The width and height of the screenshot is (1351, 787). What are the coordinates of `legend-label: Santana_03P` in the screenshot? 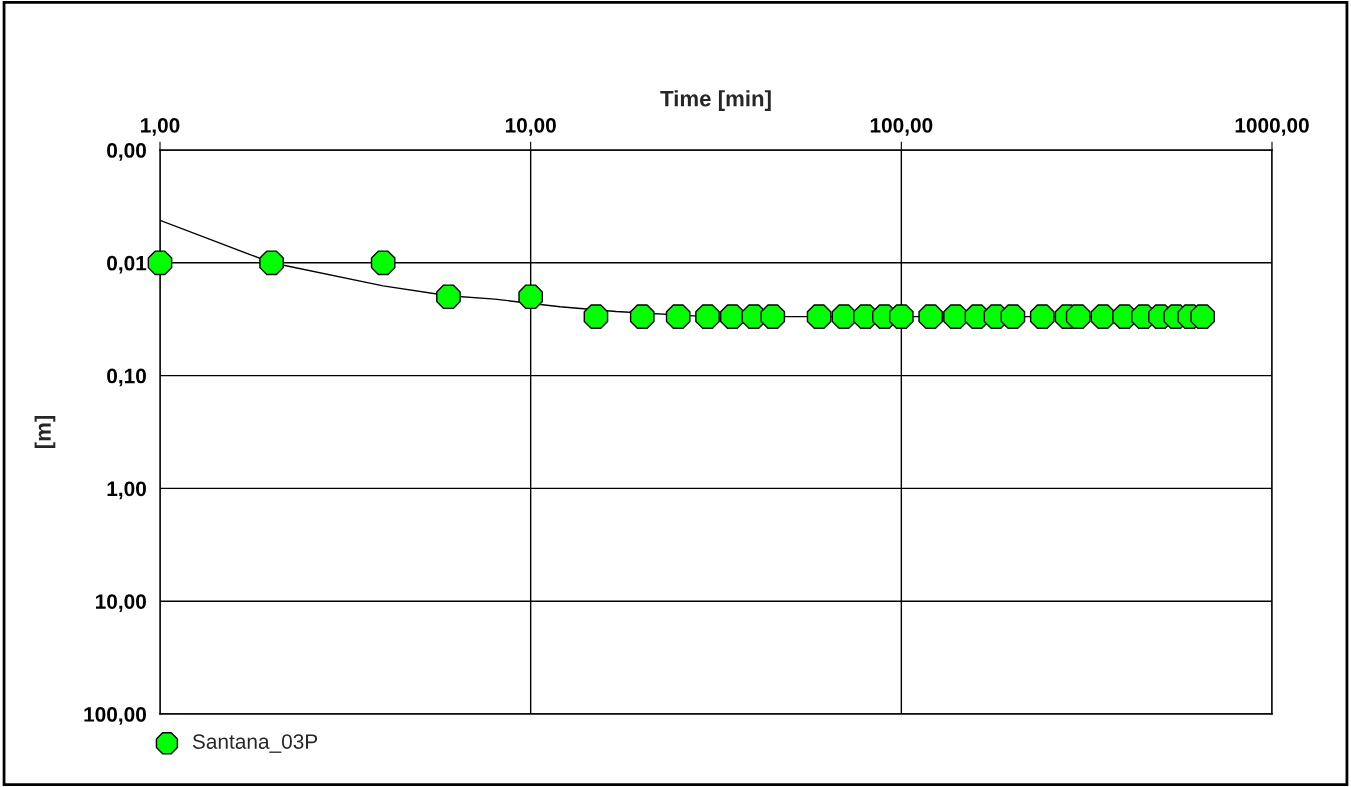 It's located at (255, 743).